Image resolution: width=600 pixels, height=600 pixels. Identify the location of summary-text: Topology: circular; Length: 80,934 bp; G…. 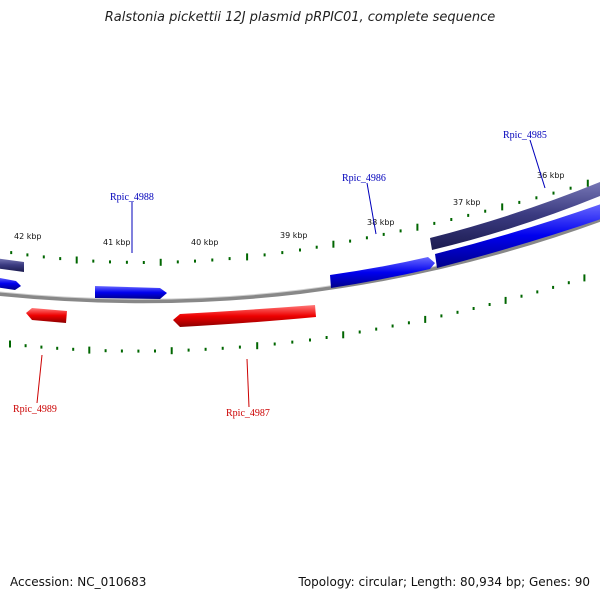
(444, 582).